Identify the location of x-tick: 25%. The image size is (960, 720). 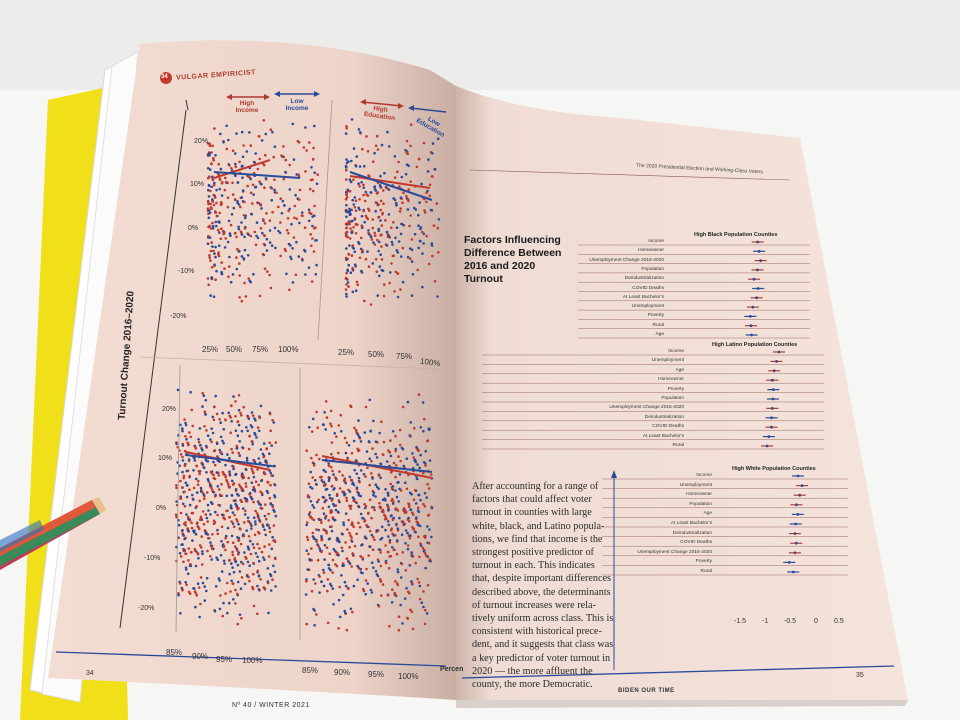
(346, 352).